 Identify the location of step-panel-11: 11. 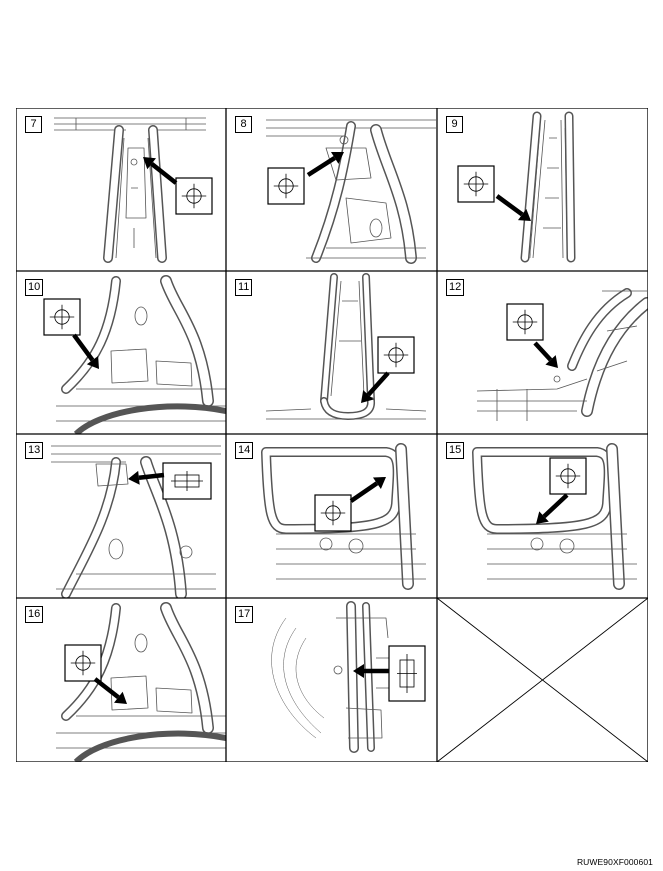
(331, 352).